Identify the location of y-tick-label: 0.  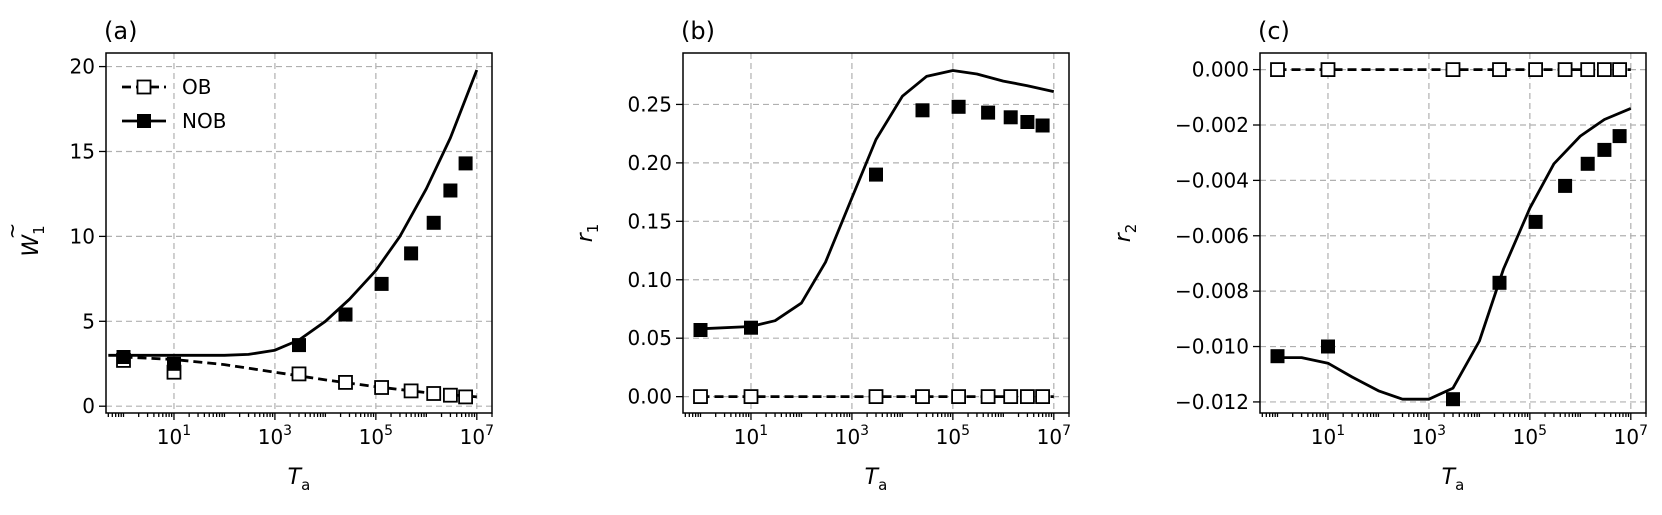
(88, 406).